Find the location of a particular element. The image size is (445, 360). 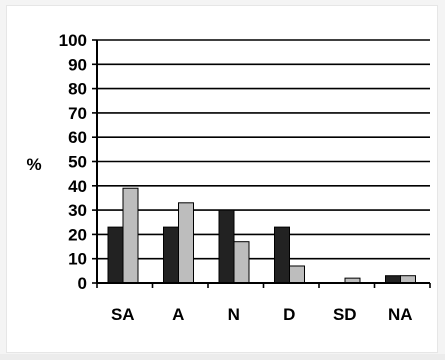

page-edge is located at coordinates (222, 357).